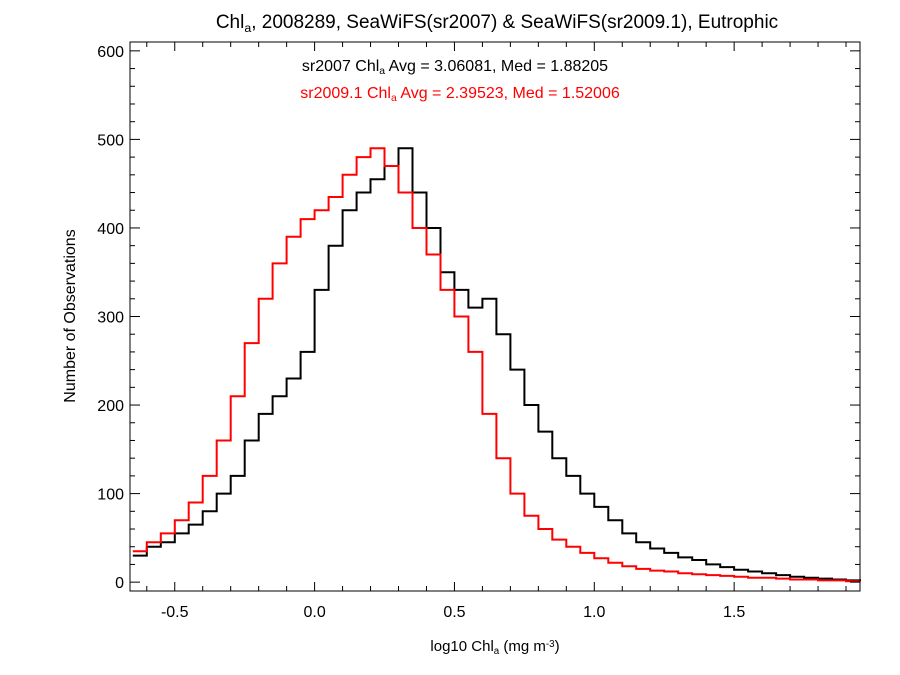 This screenshot has width=900, height=675. Describe the element at coordinates (110, 318) in the screenshot. I see `y-tick-label: 300` at that location.